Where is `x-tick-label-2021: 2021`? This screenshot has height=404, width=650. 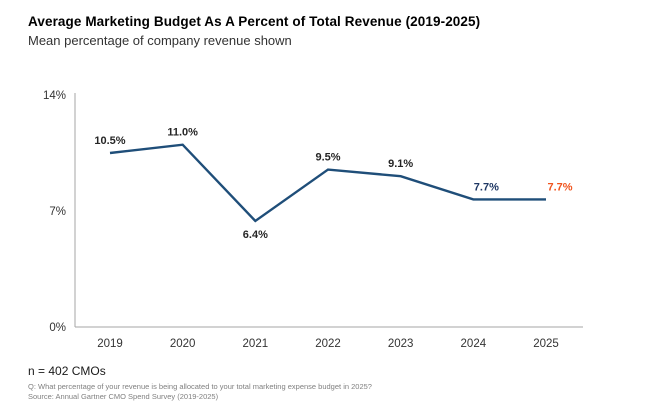
x-tick-label-2021: 2021 is located at coordinates (256, 344).